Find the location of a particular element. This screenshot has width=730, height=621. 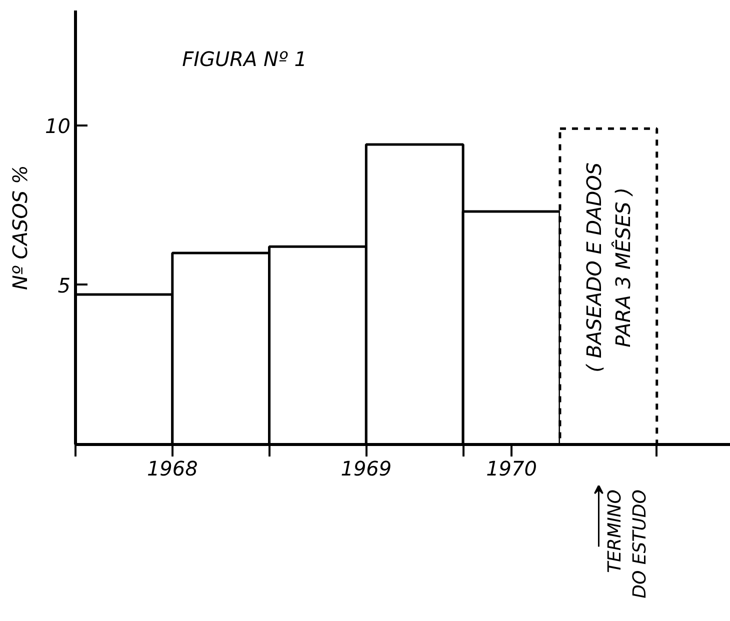

x-tick-label: 1969 is located at coordinates (366, 468).